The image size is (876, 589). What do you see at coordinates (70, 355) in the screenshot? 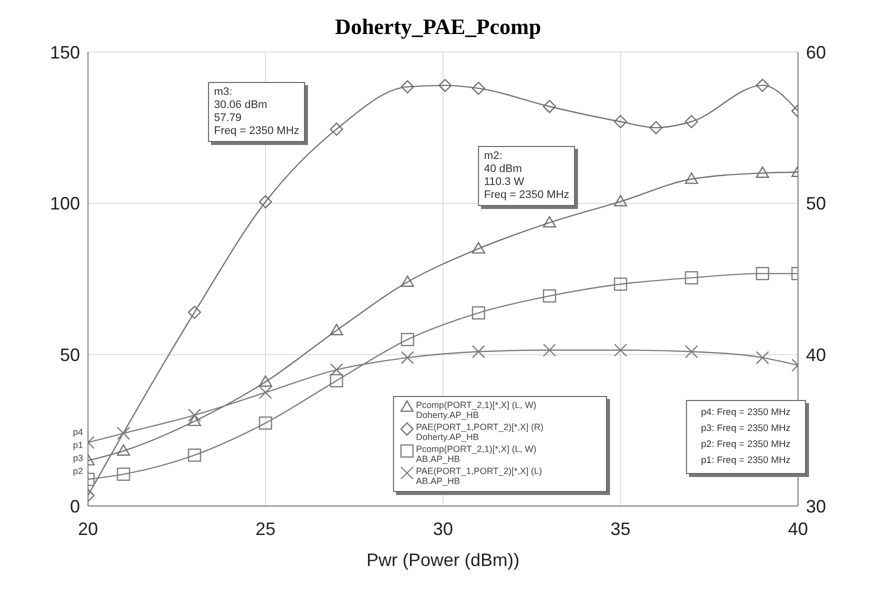
I see `y-tick-label: 50` at bounding box center [70, 355].